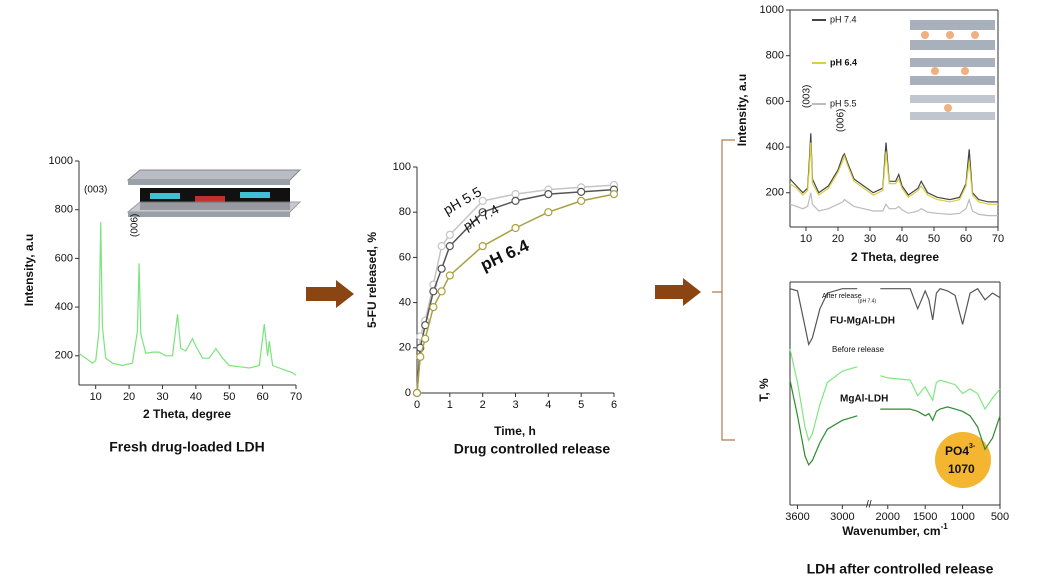 The image size is (1040, 582). I want to click on annotation: FU-MgAl-LDH, so click(862, 321).